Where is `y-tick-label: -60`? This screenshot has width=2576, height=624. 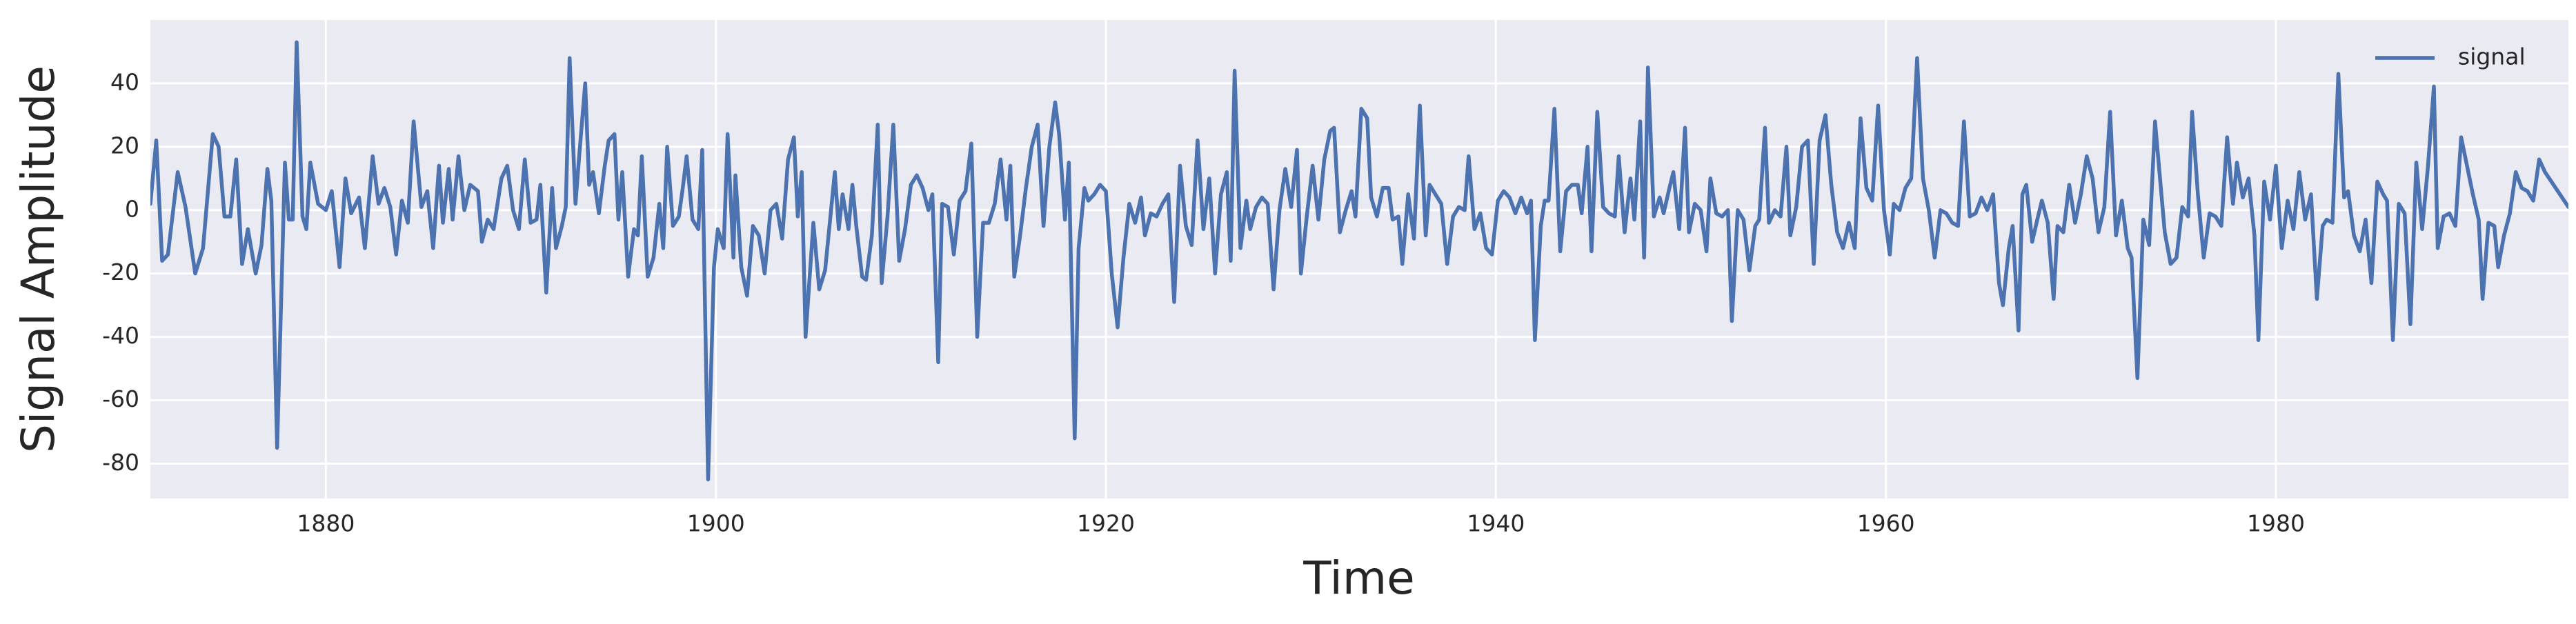 y-tick-label: -60 is located at coordinates (120, 398).